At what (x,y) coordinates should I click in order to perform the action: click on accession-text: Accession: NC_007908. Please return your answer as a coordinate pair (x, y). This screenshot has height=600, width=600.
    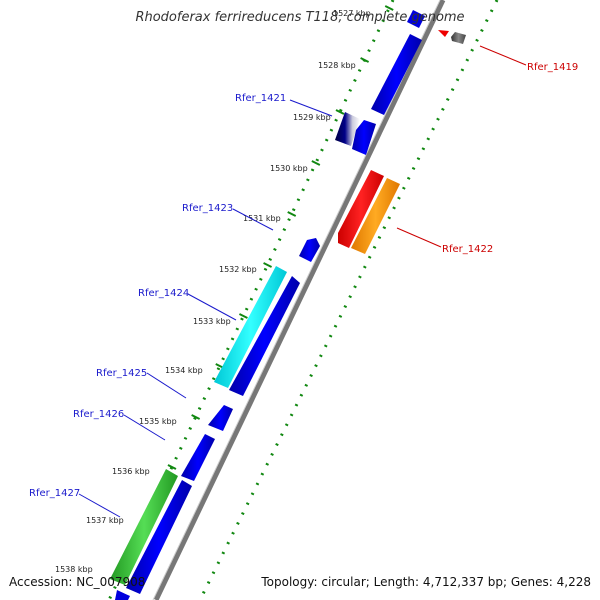
    Looking at the image, I should click on (77, 582).